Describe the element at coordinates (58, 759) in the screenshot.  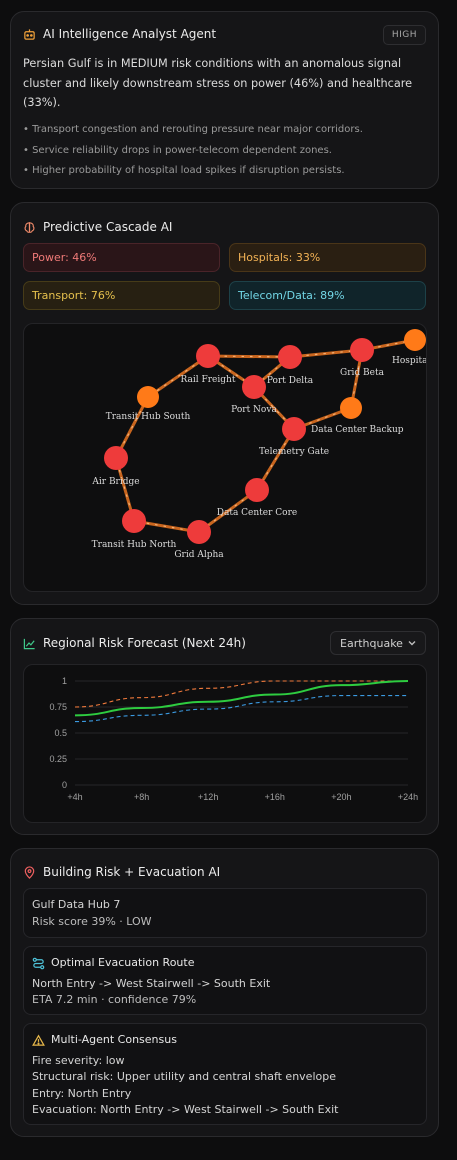
I see `y-tick-label: 0.25` at that location.